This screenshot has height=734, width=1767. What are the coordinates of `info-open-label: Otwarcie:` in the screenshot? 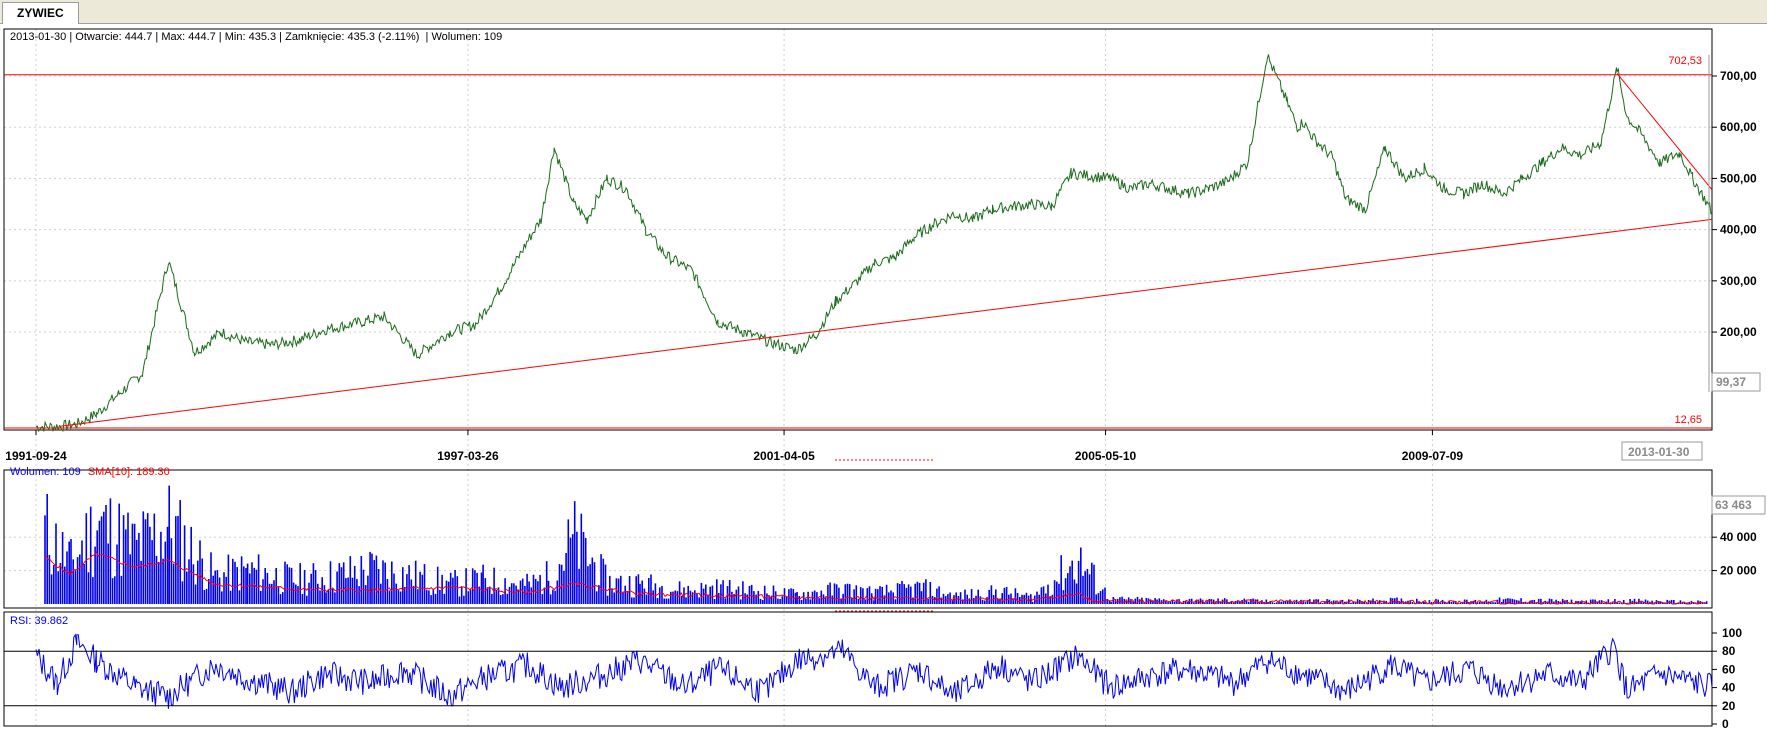 It's located at (98, 37).